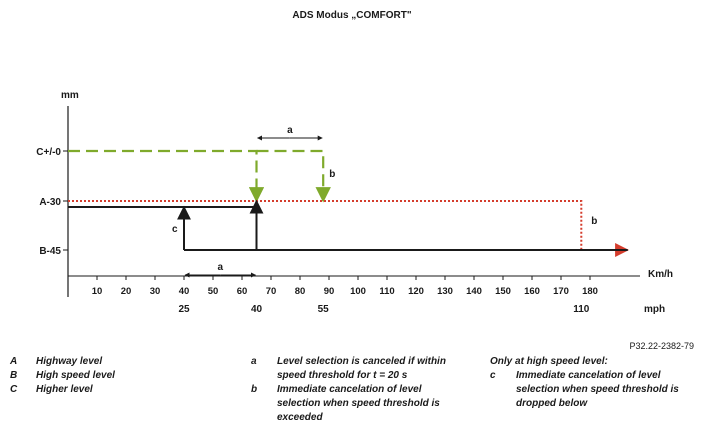  Describe the element at coordinates (386, 291) in the screenshot. I see `x-tick-label: 110` at that location.